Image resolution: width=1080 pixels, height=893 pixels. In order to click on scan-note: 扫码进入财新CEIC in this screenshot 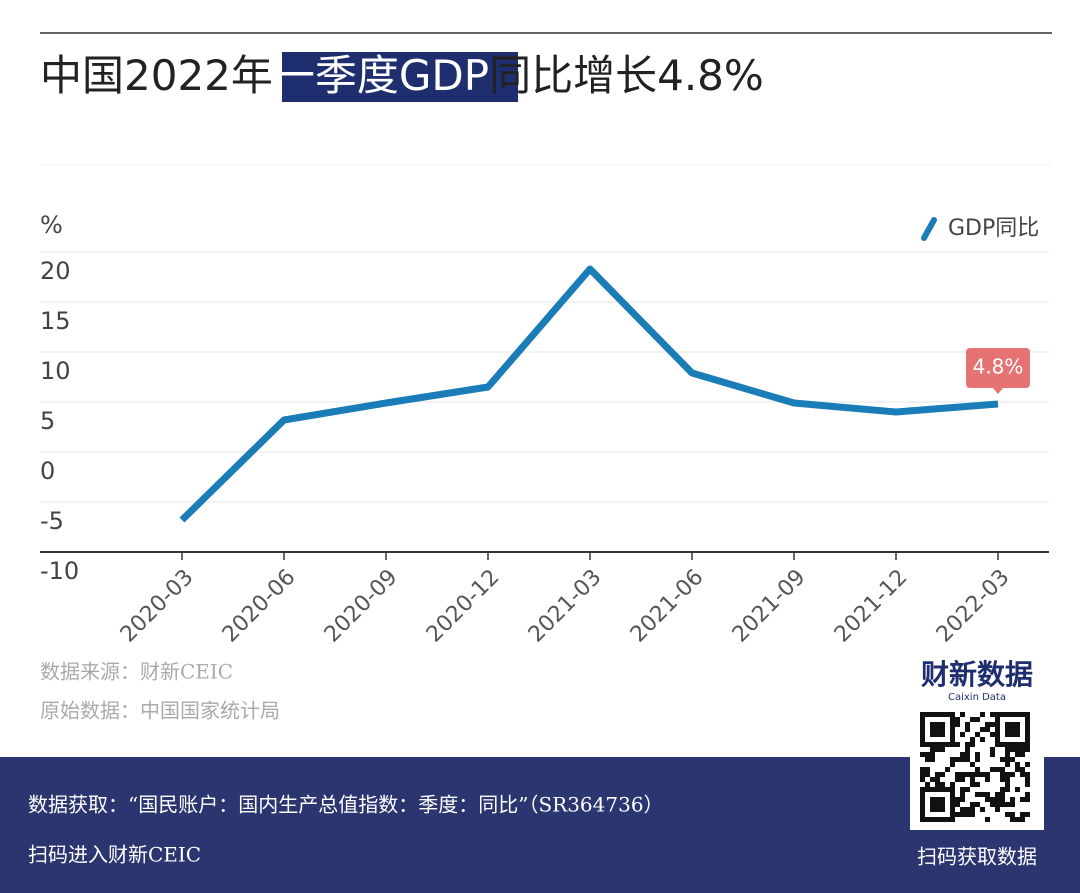, I will do `click(114, 855)`.